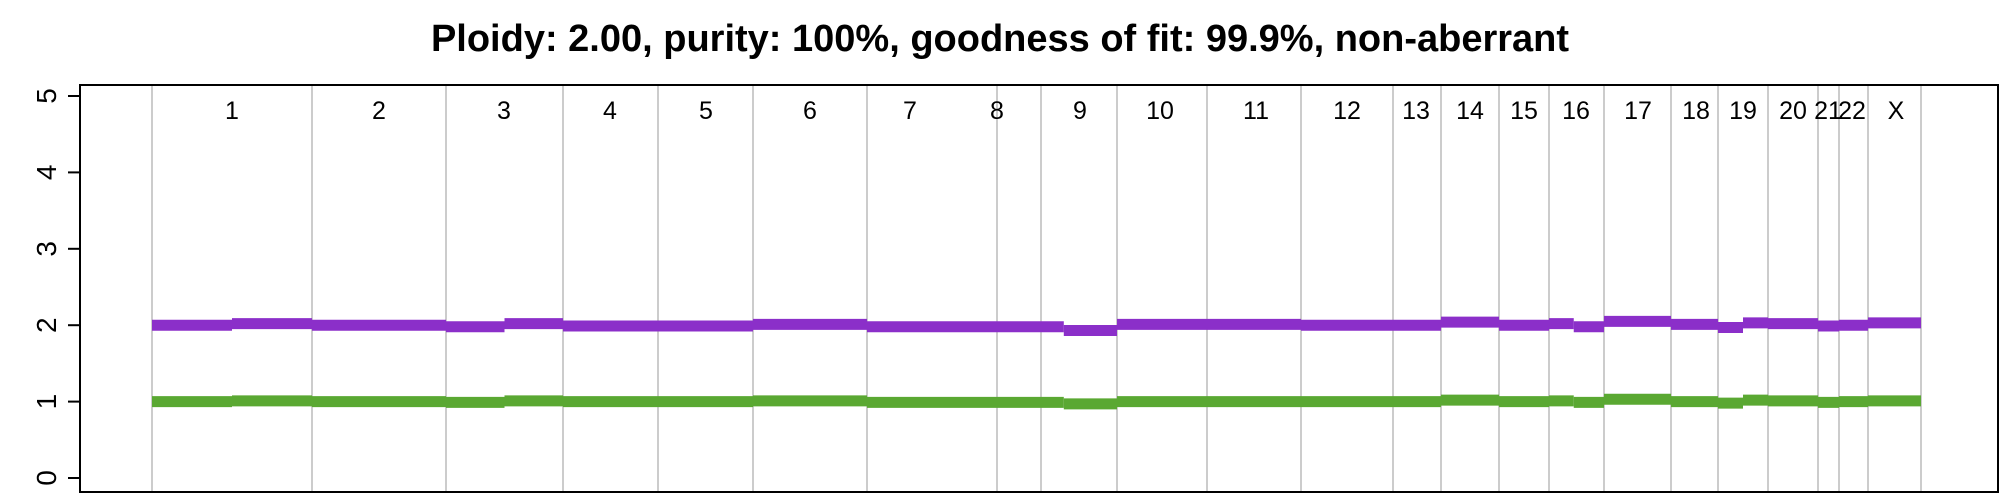 This screenshot has height=500, width=2000. I want to click on chromosome-label: X, so click(1896, 111).